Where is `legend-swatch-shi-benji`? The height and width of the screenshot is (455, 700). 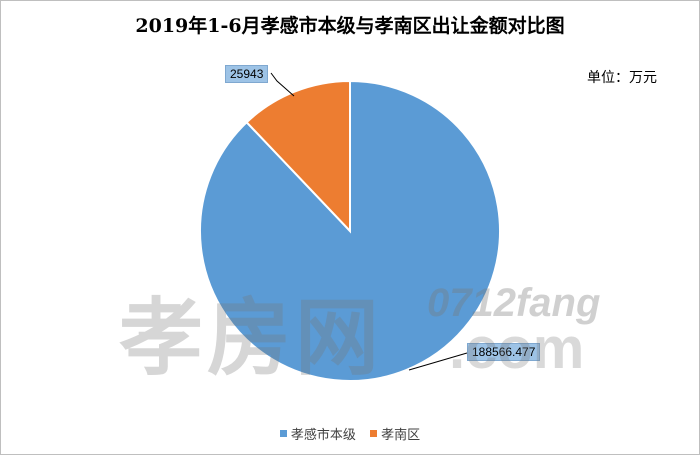 legend-swatch-shi-benji is located at coordinates (283, 433).